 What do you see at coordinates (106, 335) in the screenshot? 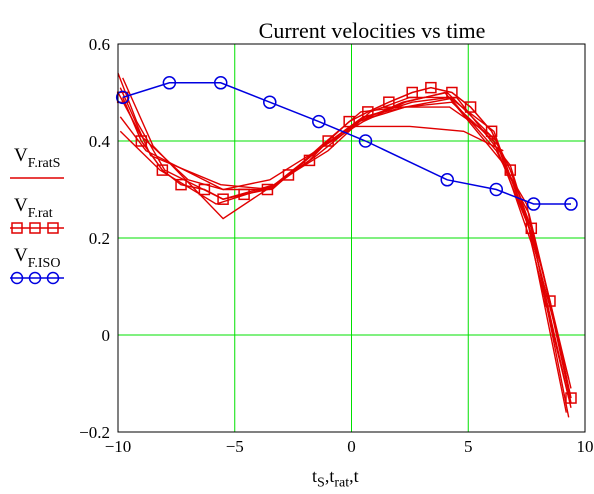
I see `y-tick-label: 0` at bounding box center [106, 335].